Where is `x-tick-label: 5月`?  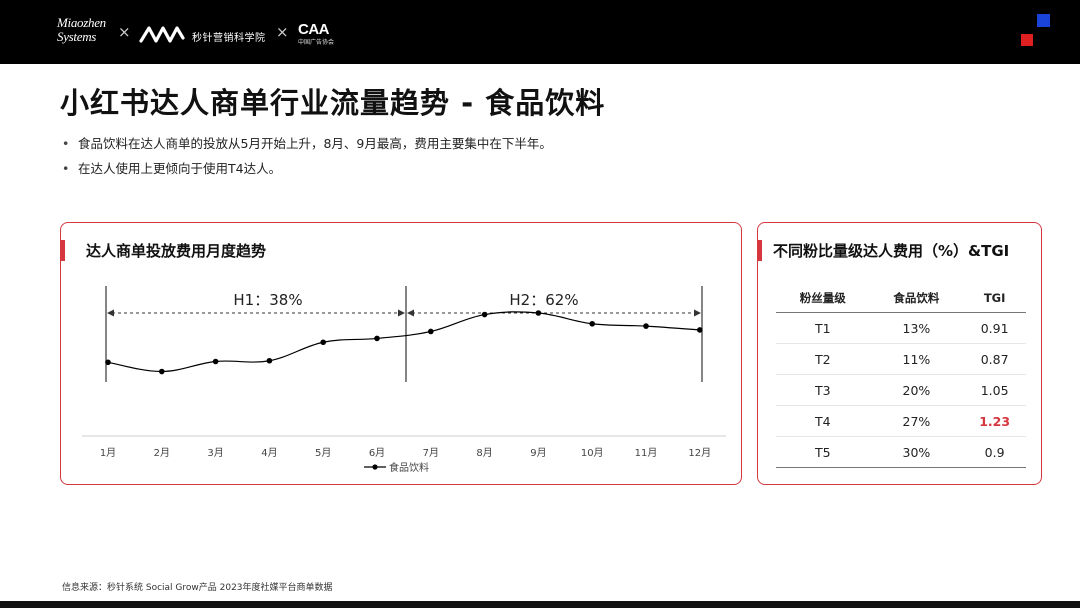
x-tick-label: 5月 is located at coordinates (323, 453).